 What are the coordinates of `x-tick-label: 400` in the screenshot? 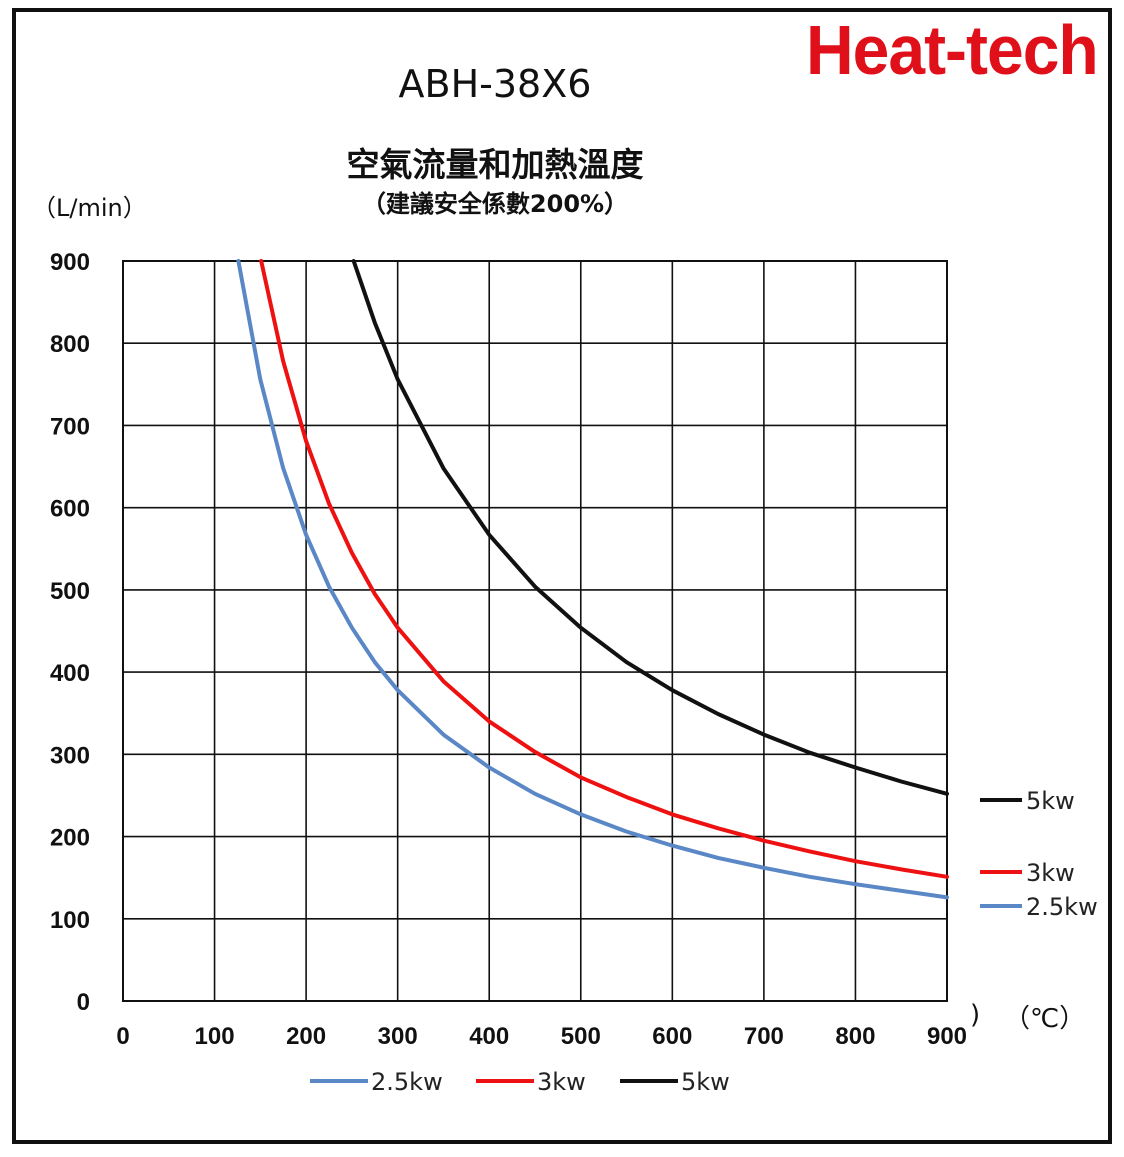 It's located at (489, 1036).